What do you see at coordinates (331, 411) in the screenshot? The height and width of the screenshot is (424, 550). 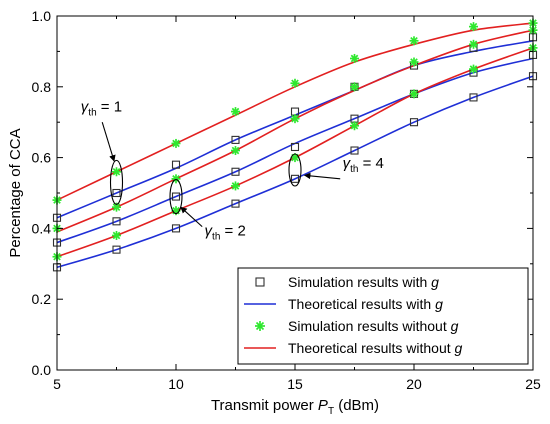 I see `x-label-subscript: T` at bounding box center [331, 411].